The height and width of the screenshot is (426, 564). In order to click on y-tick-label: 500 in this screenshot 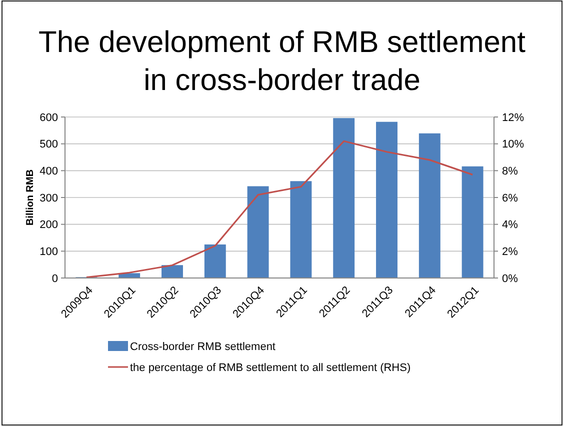, I will do `click(49, 144)`.